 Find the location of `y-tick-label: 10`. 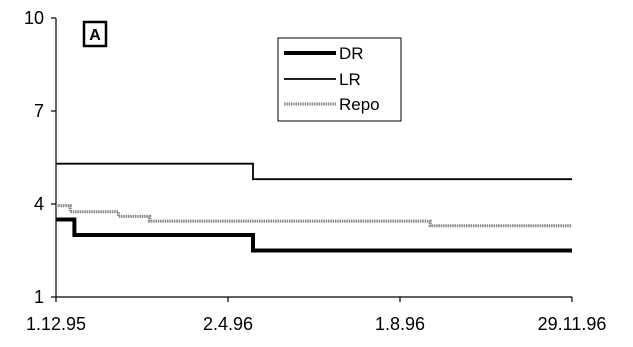

y-tick-label: 10 is located at coordinates (34, 18).